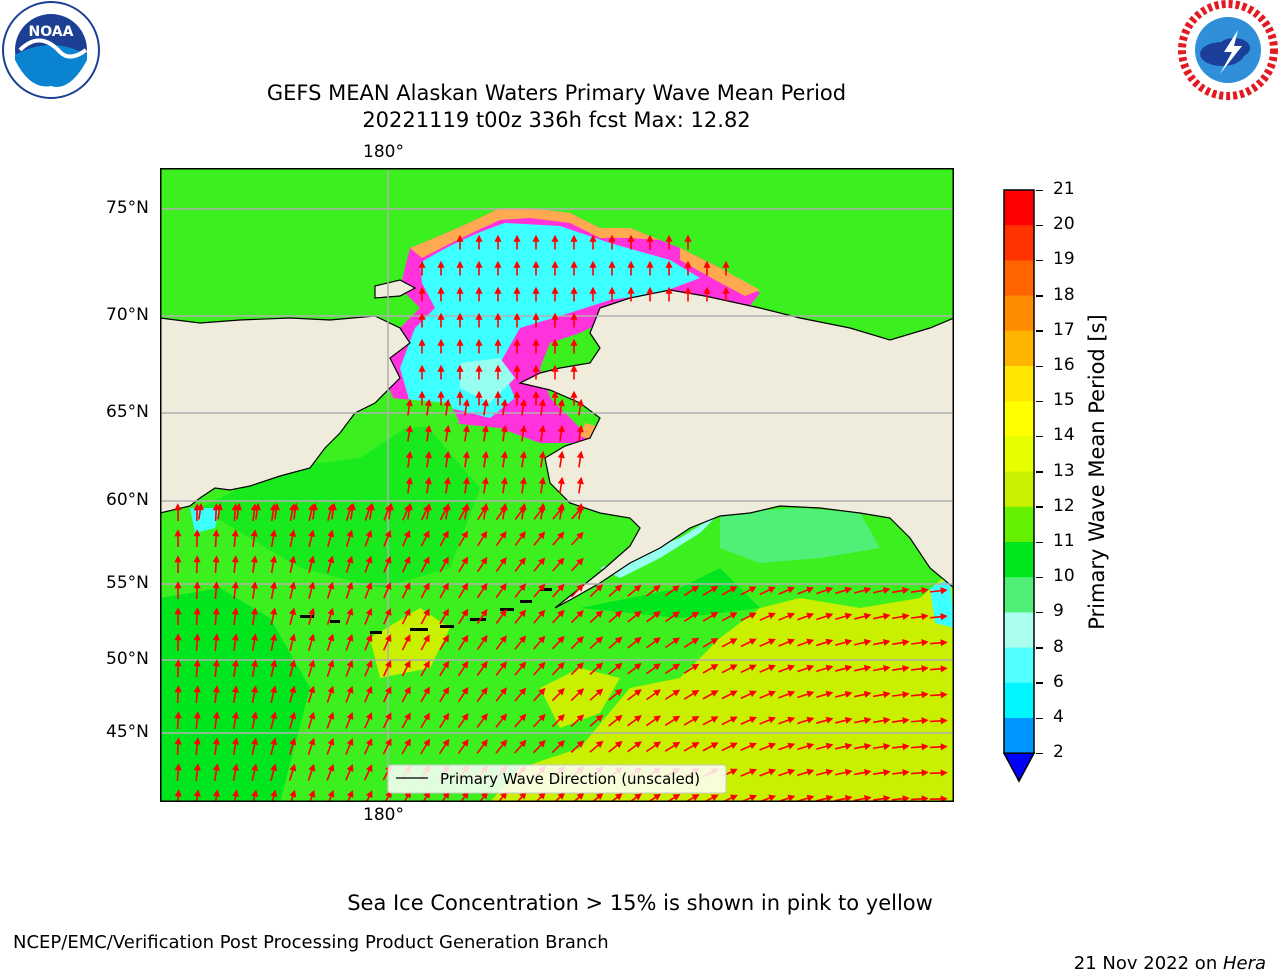 The height and width of the screenshot is (974, 1280). I want to click on colorbar-tick-label: 21, so click(1064, 189).